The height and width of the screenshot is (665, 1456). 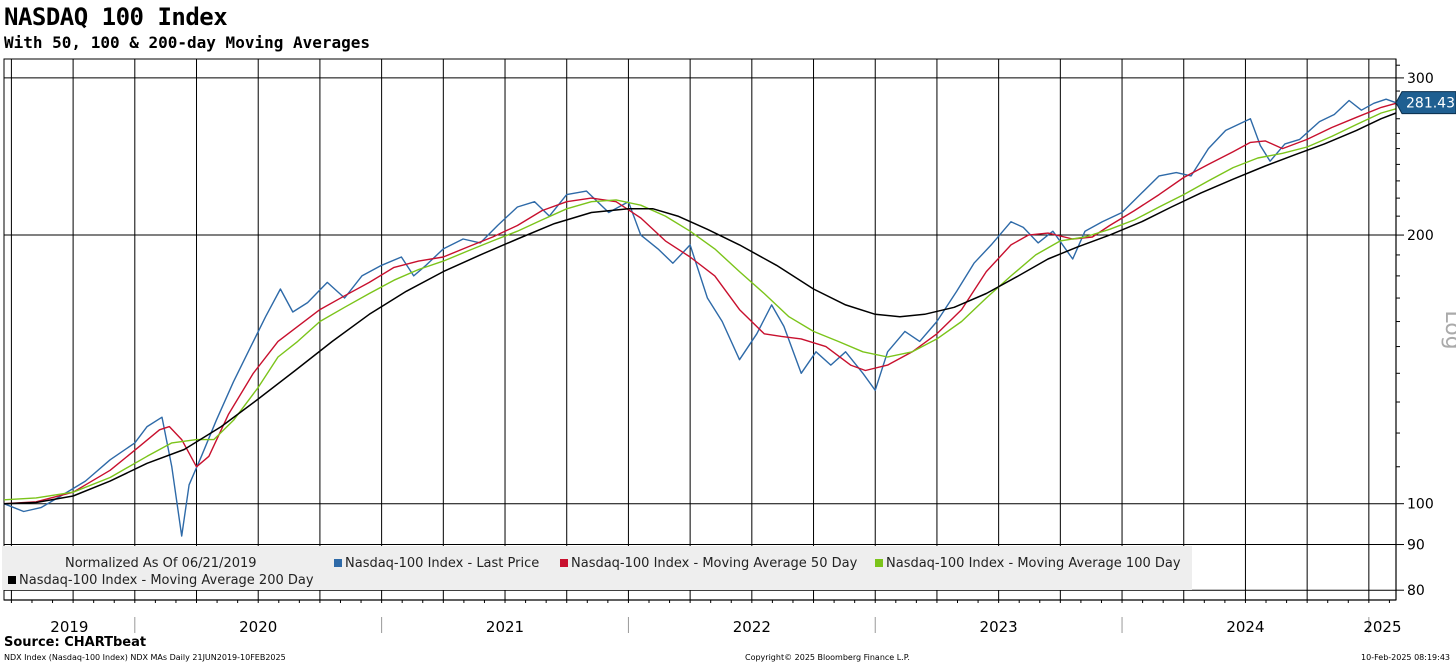 I want to click on legend-swatch-ma200, so click(x=12, y=580).